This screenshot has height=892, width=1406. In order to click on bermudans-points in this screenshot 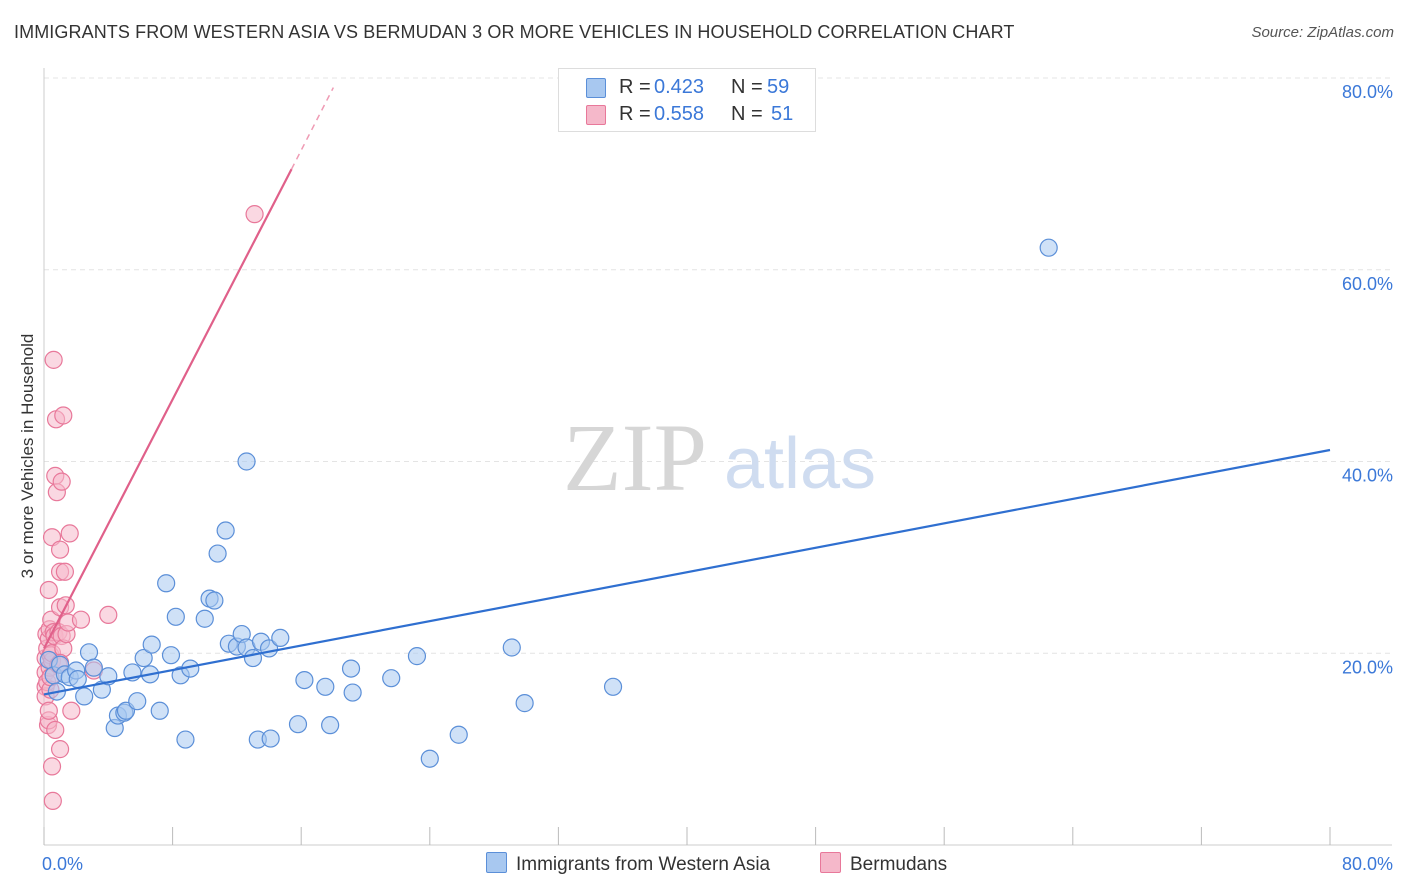, I will do `click(150, 507)`.